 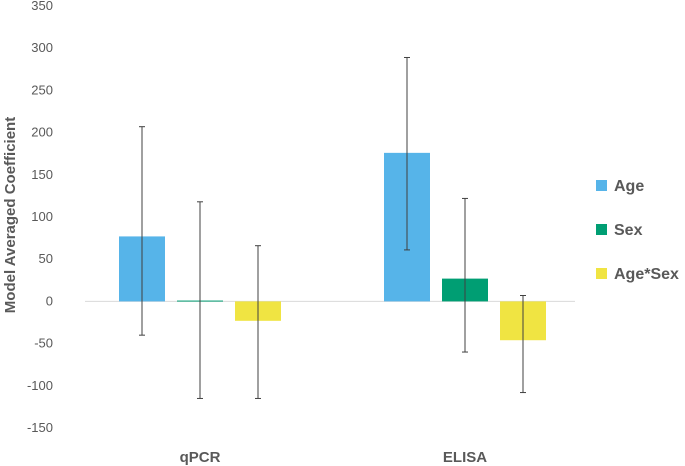 What do you see at coordinates (40, 385) in the screenshot?
I see `y-tick-label: -100` at bounding box center [40, 385].